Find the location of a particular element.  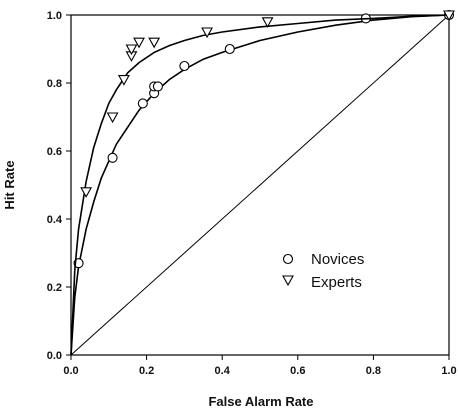

x-tick-label: 0.2 is located at coordinates (146, 371).